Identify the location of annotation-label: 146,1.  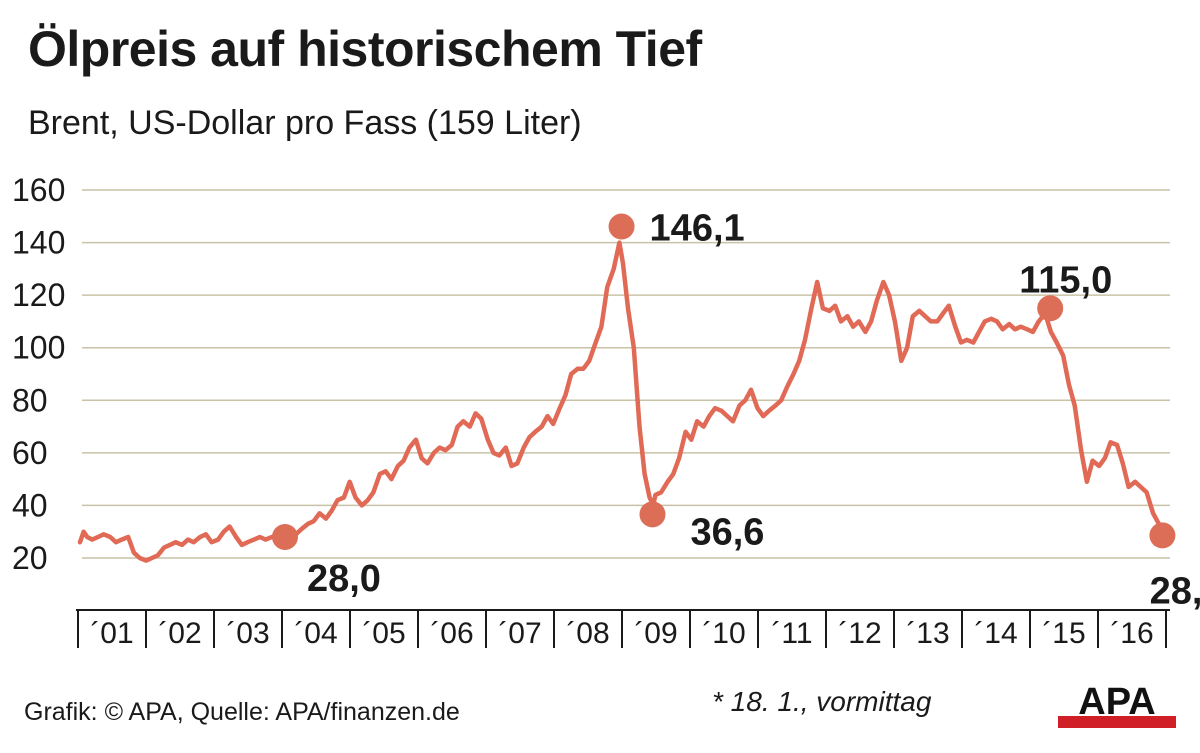
(697, 229).